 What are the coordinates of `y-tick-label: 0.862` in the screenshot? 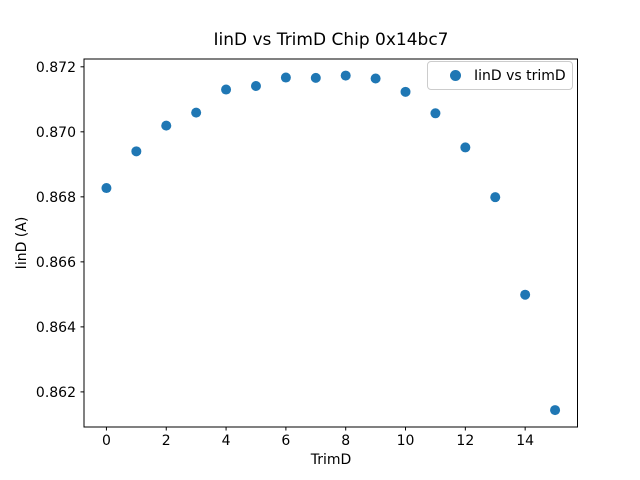 It's located at (56, 393).